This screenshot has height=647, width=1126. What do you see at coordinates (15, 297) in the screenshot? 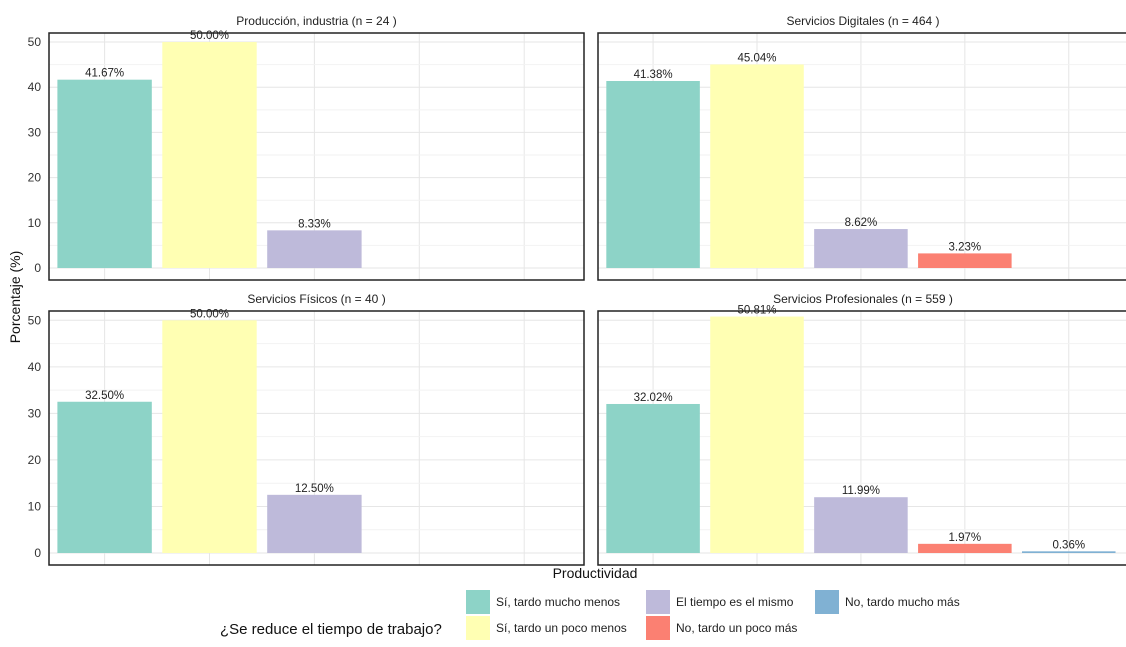
I see `y-axis-title: Porcentaje (%)` at bounding box center [15, 297].